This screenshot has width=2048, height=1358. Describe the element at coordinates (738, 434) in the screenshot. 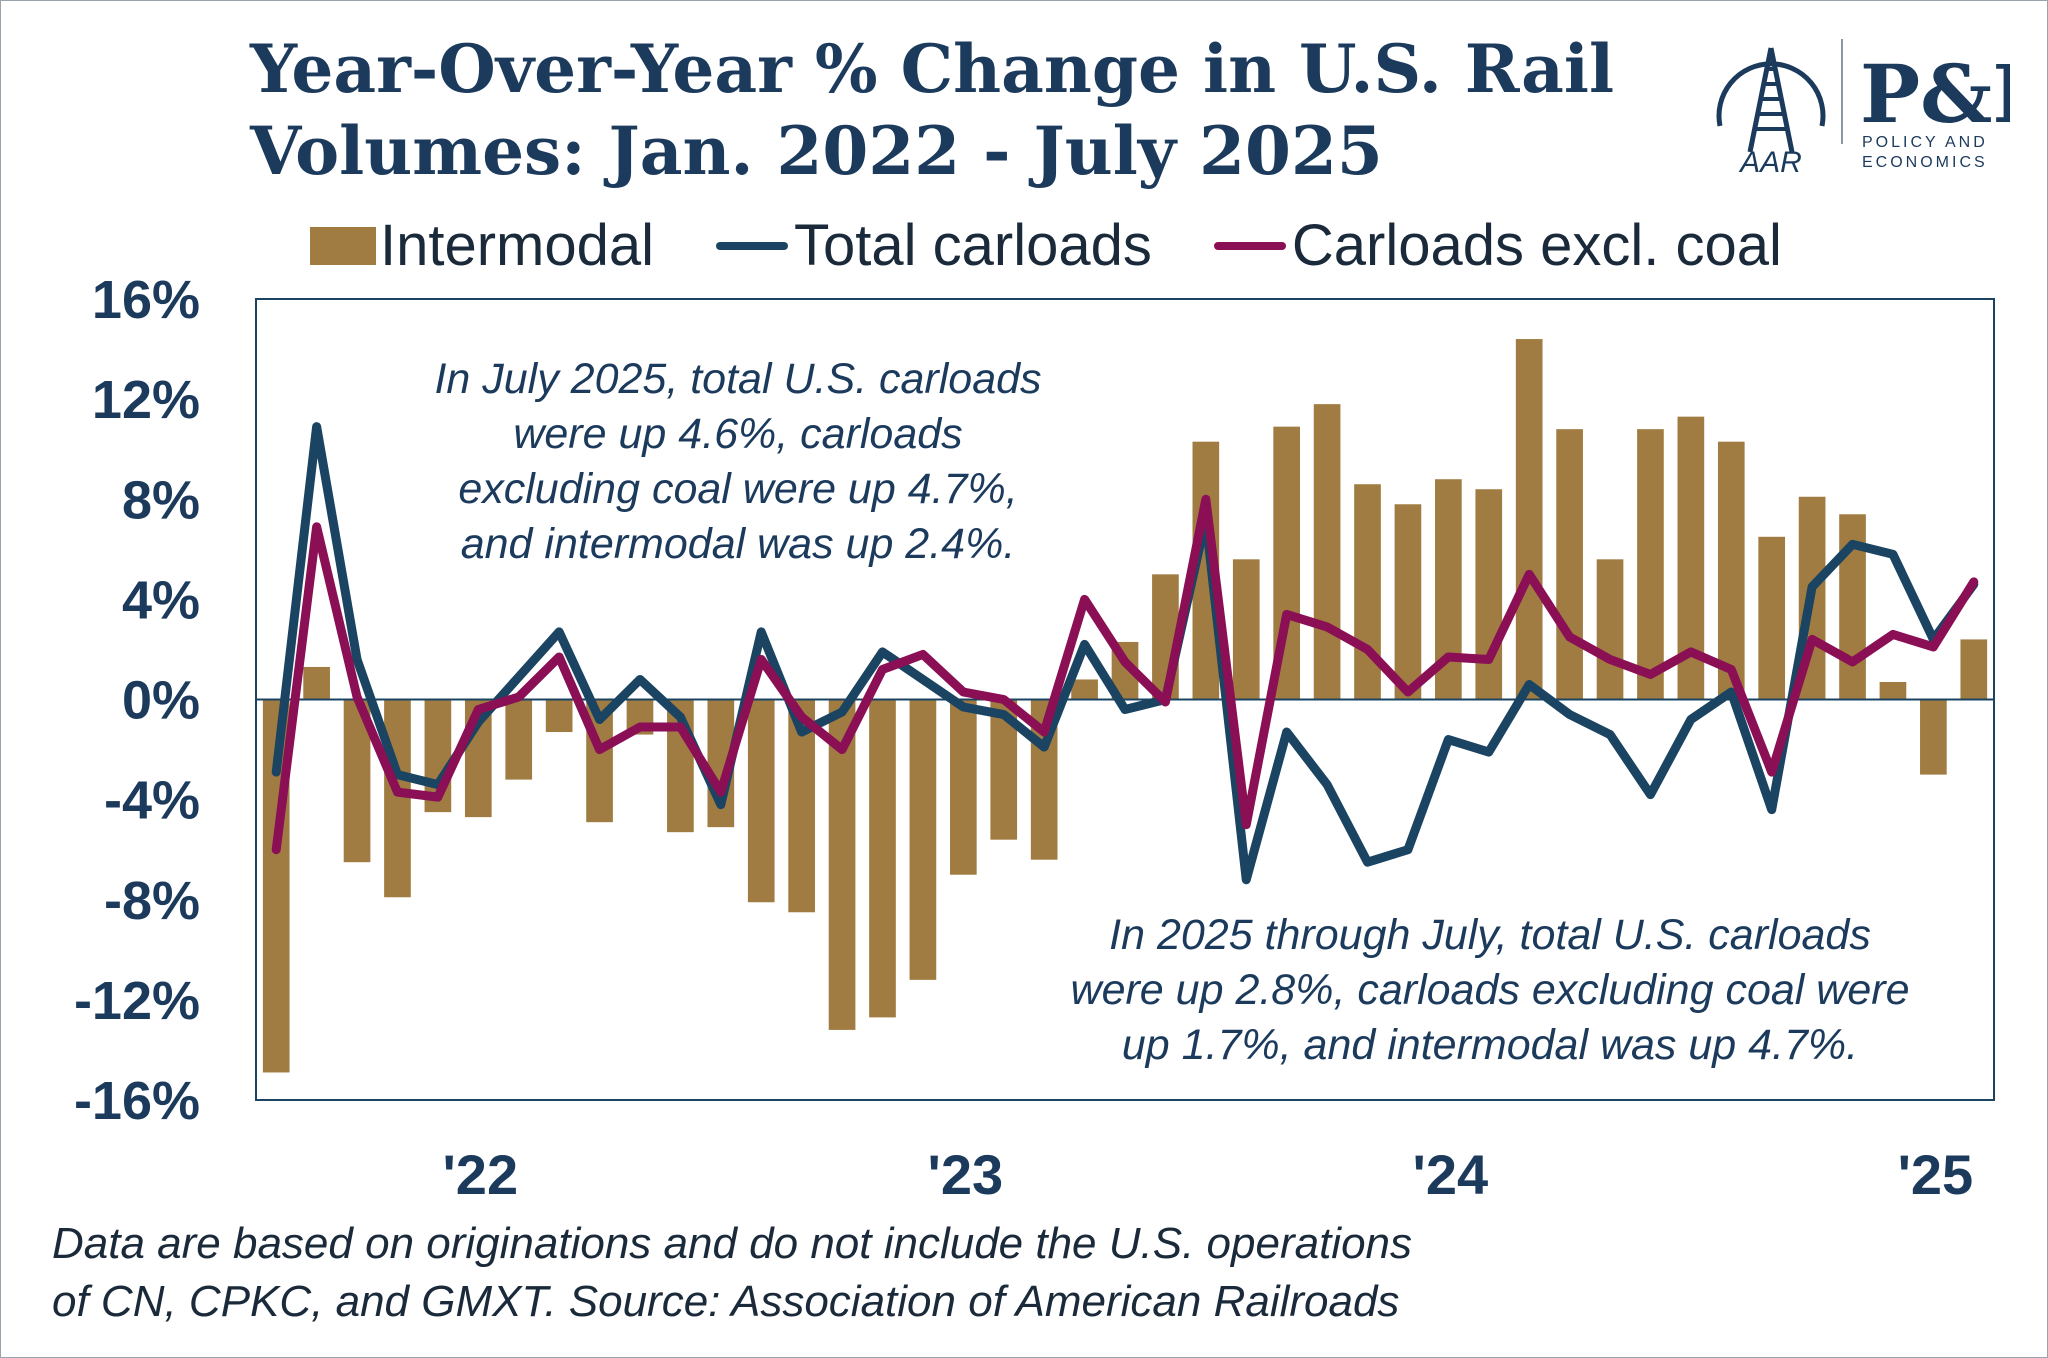

I see `annotation-line: were up 4.6%, carloads` at that location.